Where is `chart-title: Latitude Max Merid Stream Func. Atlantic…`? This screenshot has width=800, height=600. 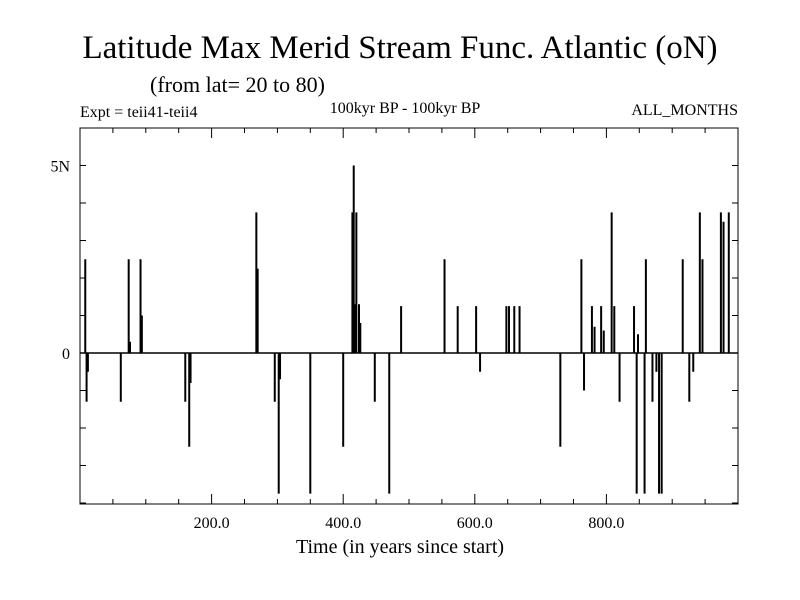 chart-title: Latitude Max Merid Stream Func. Atlantic… is located at coordinates (400, 48).